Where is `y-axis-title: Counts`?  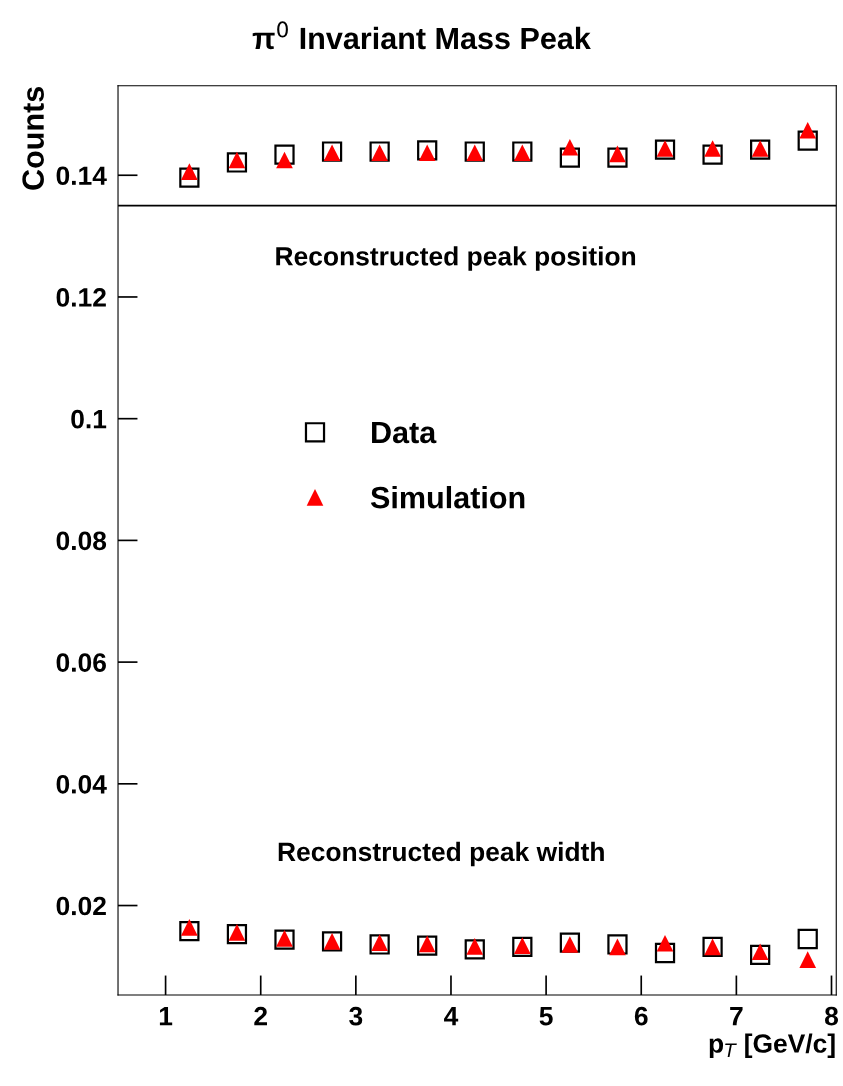 y-axis-title: Counts is located at coordinates (33, 138).